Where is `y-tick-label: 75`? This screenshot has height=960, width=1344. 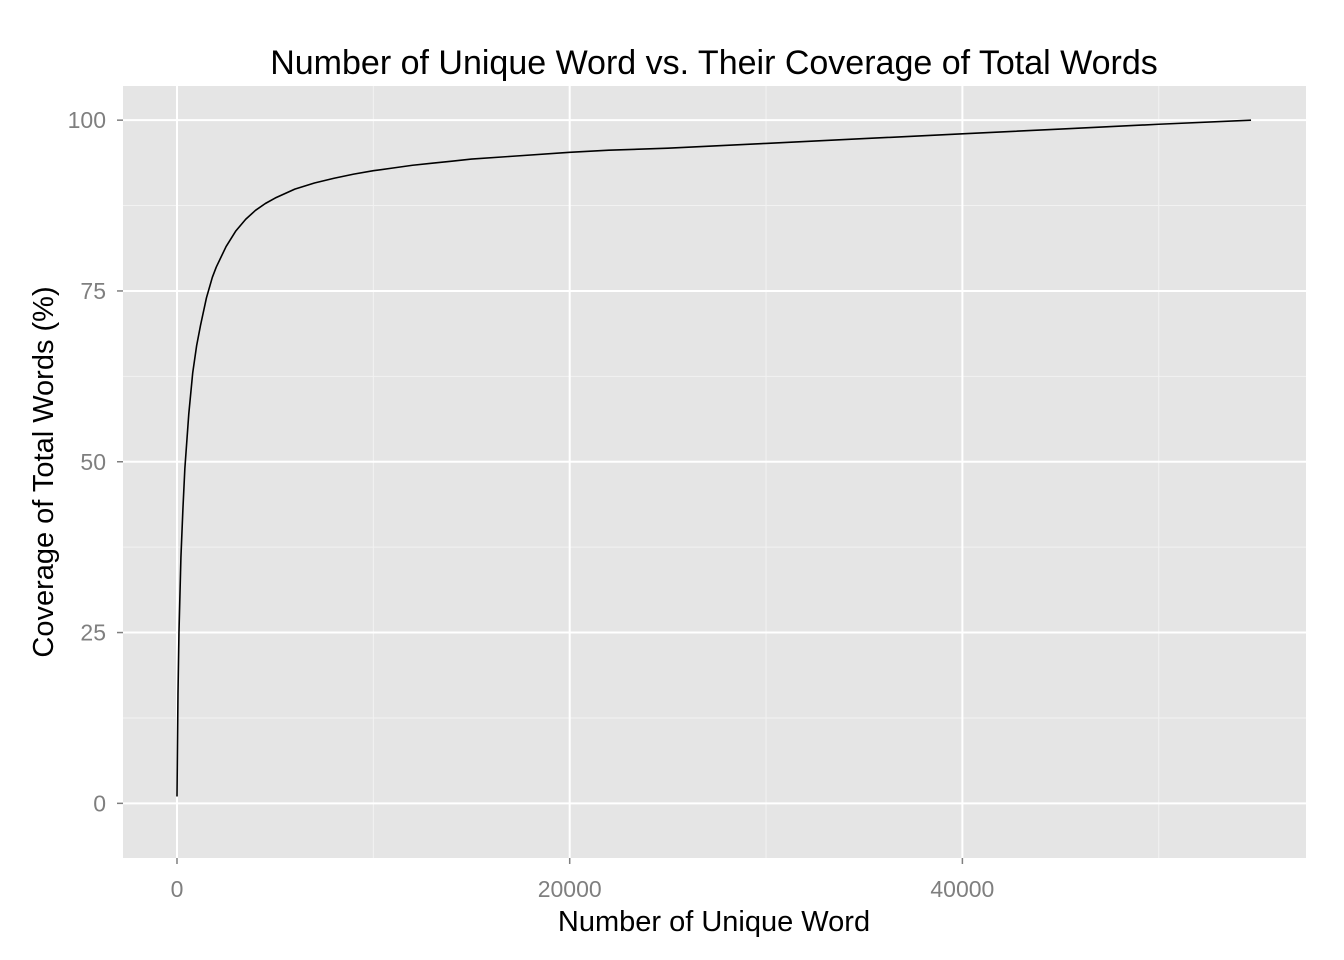
y-tick-label: 75 is located at coordinates (93, 291).